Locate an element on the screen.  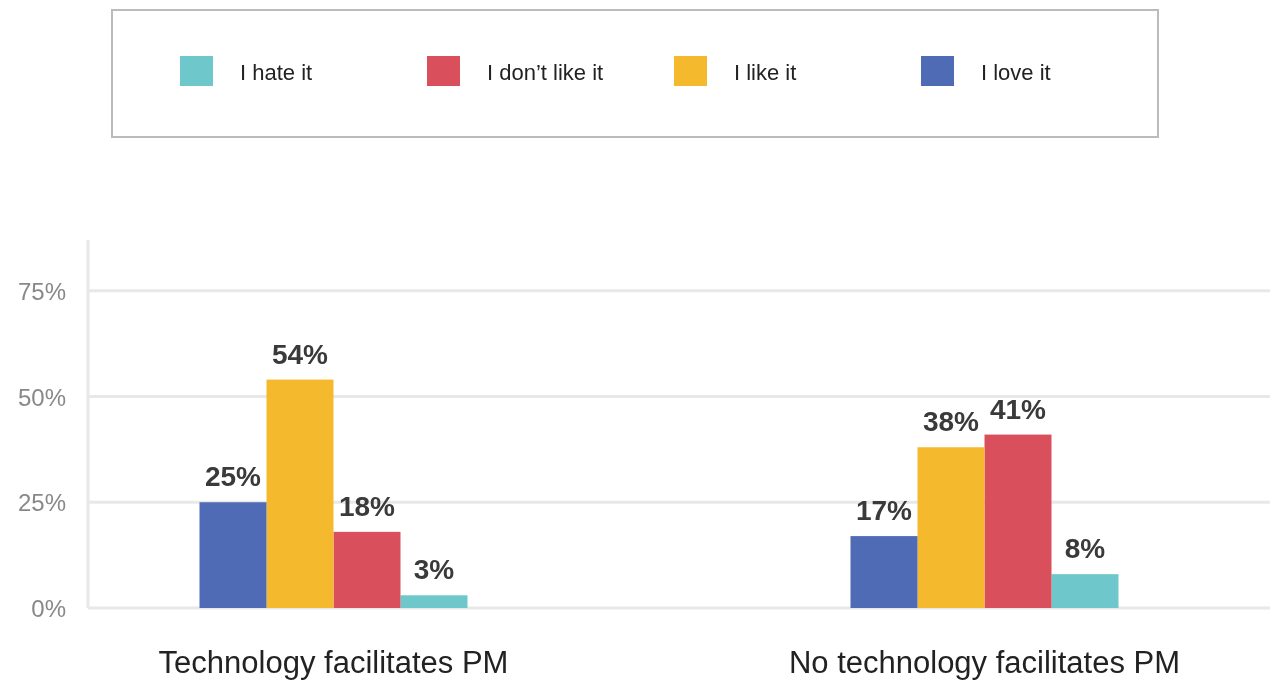
data-label: 3% is located at coordinates (434, 570).